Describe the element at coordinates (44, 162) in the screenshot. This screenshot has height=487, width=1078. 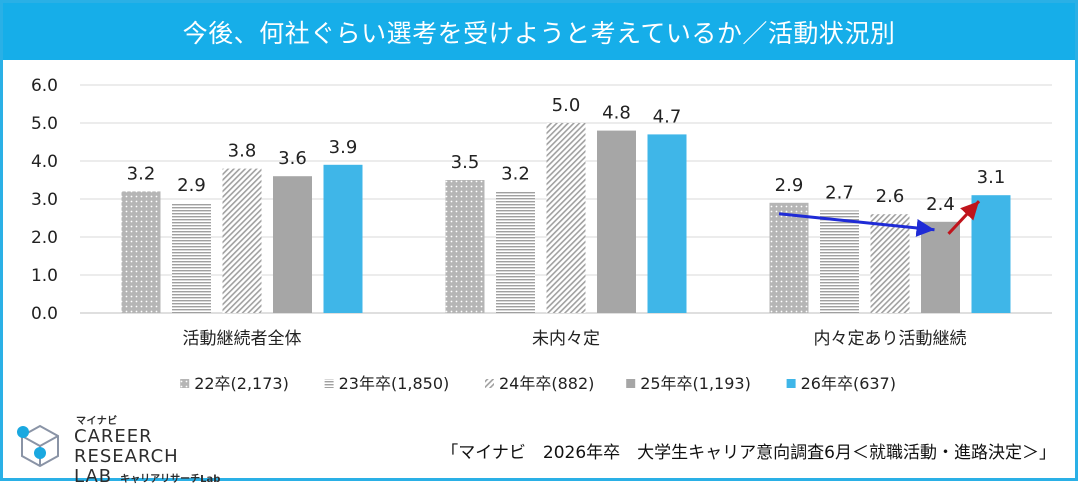
I see `y-tick-label: 4.0` at that location.